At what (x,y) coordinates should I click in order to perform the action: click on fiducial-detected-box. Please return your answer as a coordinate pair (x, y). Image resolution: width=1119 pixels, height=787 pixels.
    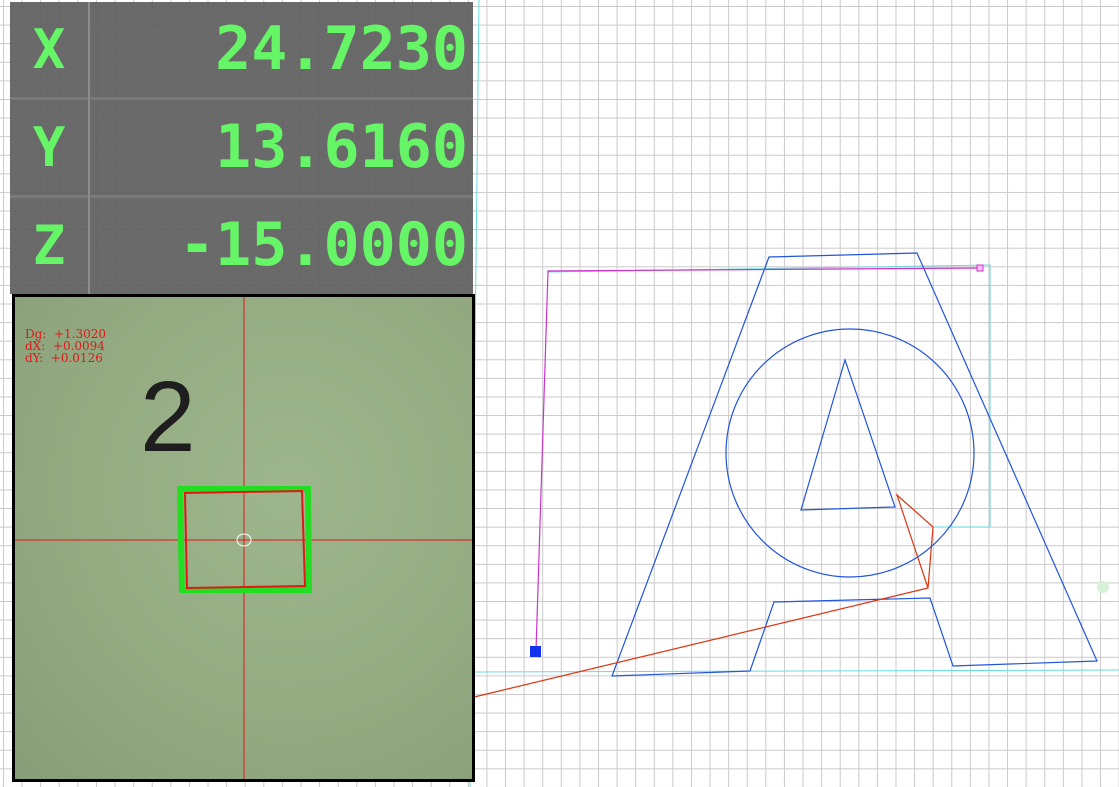
    Looking at the image, I should click on (244, 539).